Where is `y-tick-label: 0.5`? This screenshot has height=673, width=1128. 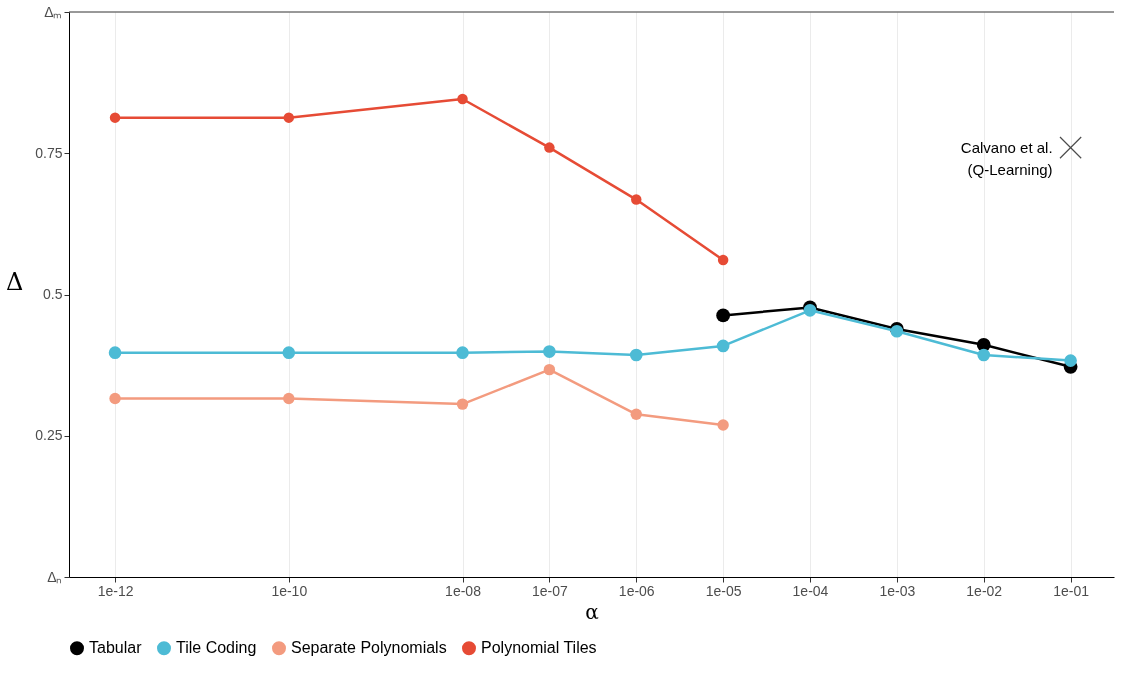
y-tick-label: 0.5 is located at coordinates (53, 294).